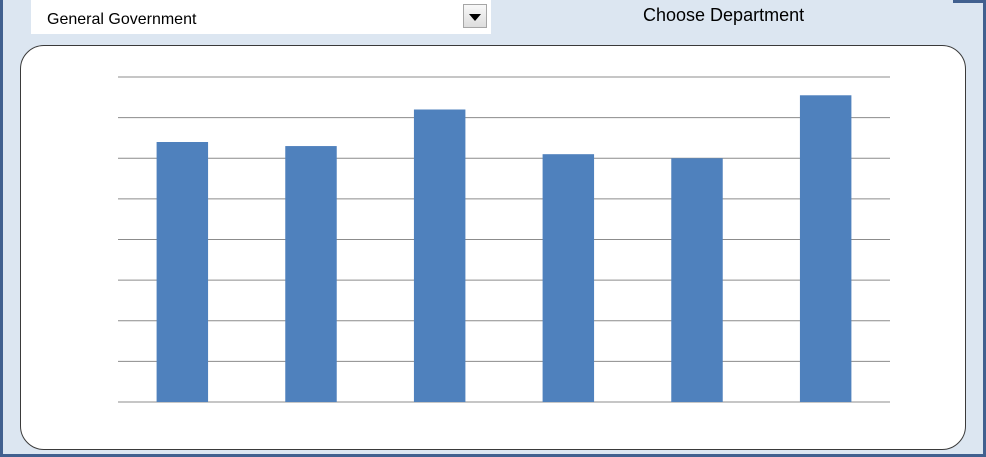 The height and width of the screenshot is (457, 986). I want to click on department-dropdown: General Government, so click(261, 17).